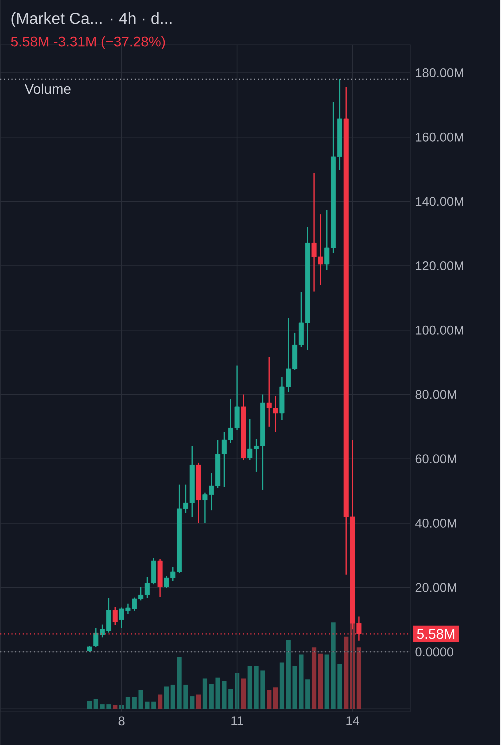 This screenshot has width=501, height=745. What do you see at coordinates (48, 89) in the screenshot?
I see `chart-title: Volume` at bounding box center [48, 89].